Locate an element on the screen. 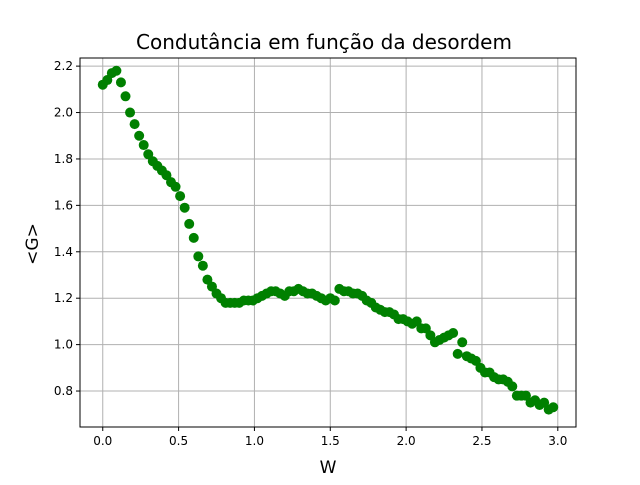  x-tick-label: 3.0 is located at coordinates (557, 441).